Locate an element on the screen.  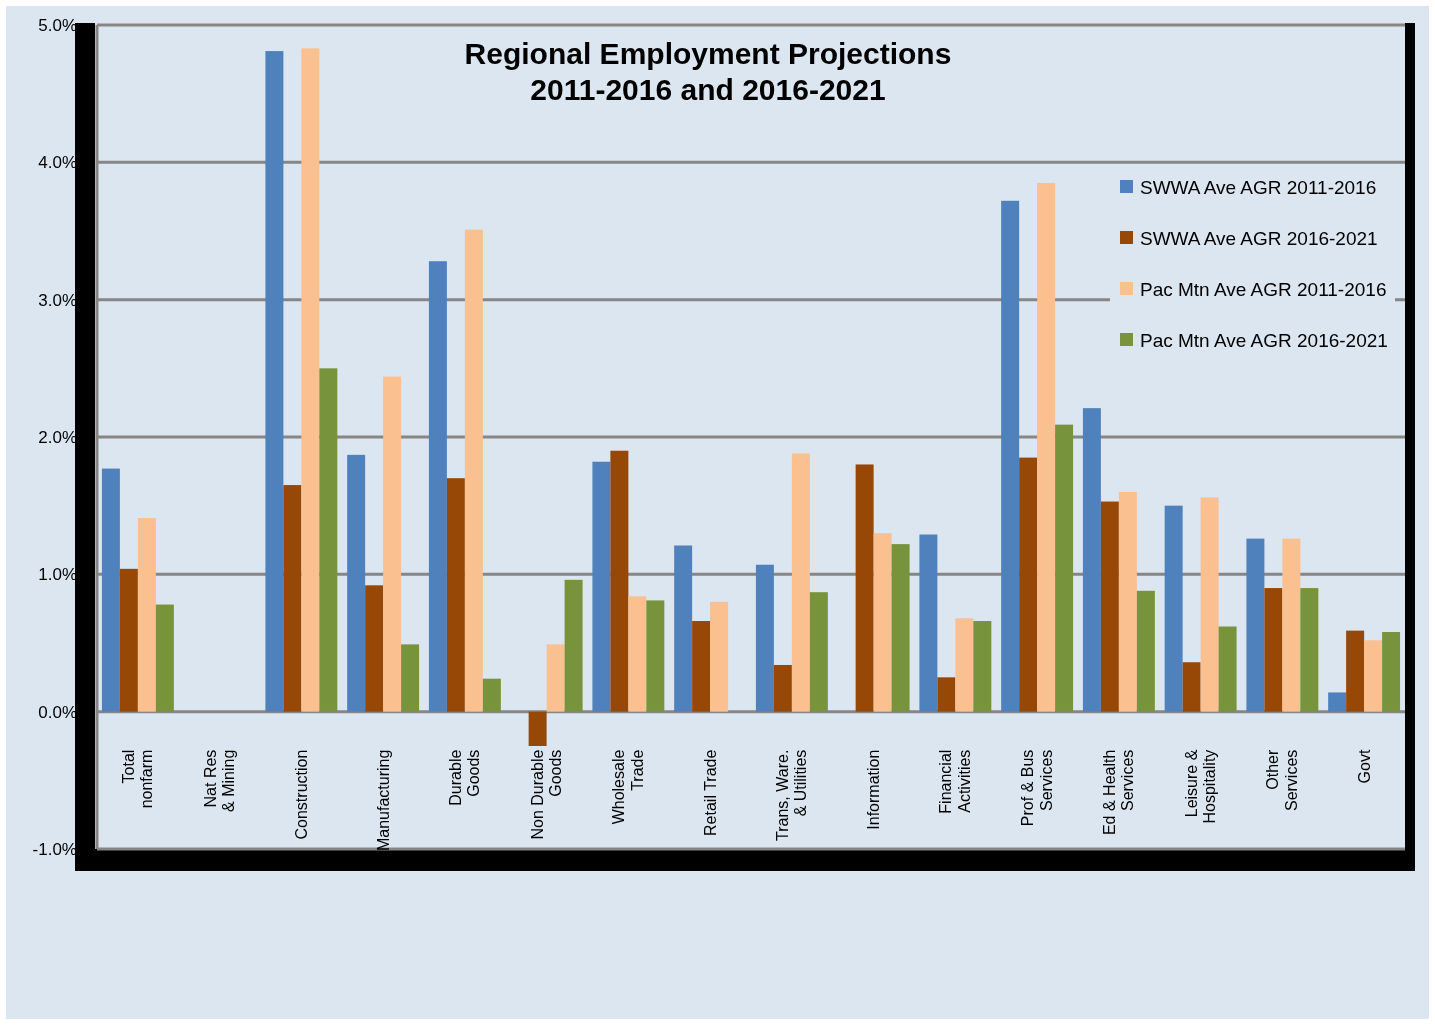
y-tick-label: 5.0% is located at coordinates (57, 25).